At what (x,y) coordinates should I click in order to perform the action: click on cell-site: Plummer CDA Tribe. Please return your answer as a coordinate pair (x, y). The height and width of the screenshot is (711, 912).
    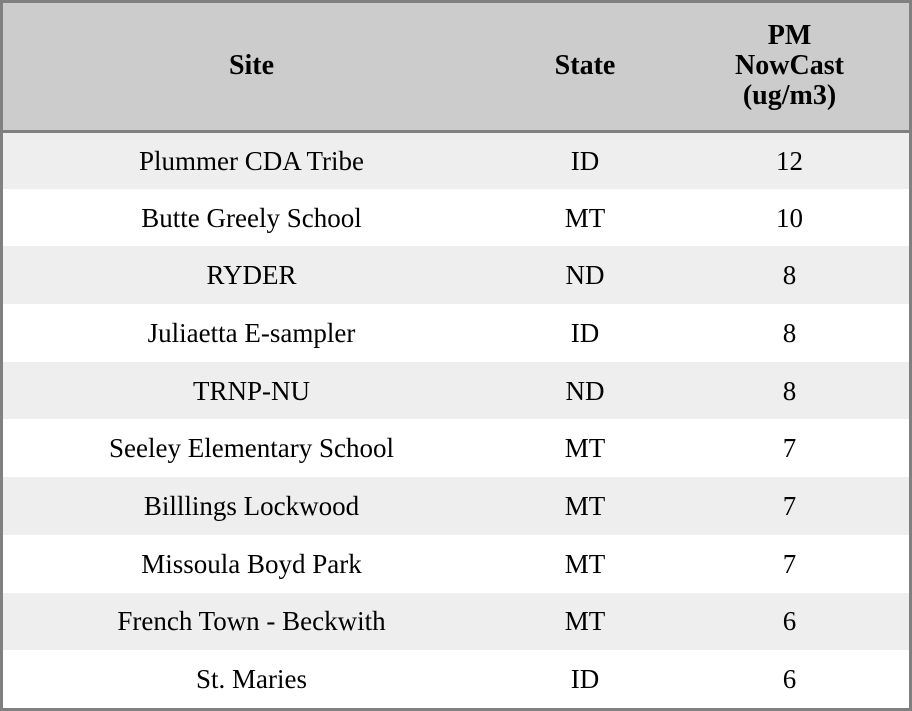
    Looking at the image, I should click on (251, 160).